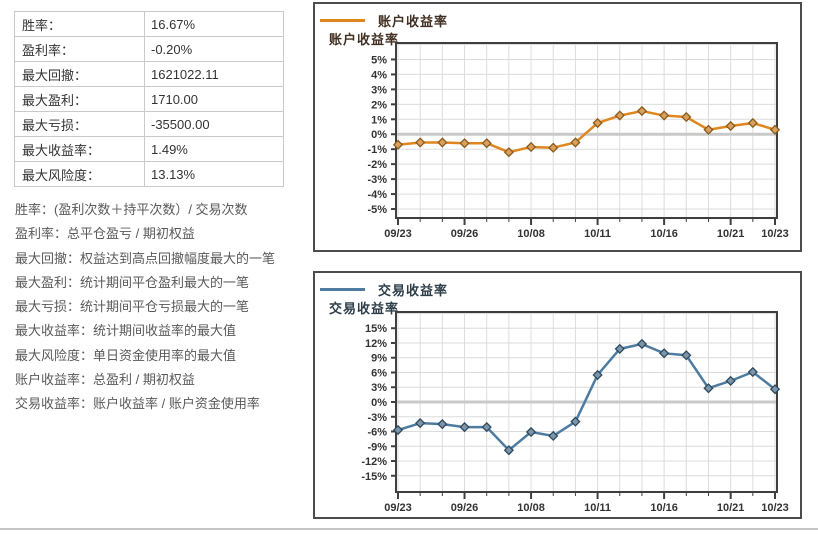 Image resolution: width=818 pixels, height=534 pixels. What do you see at coordinates (376, 329) in the screenshot?
I see `y-tick-label: 15%` at bounding box center [376, 329].